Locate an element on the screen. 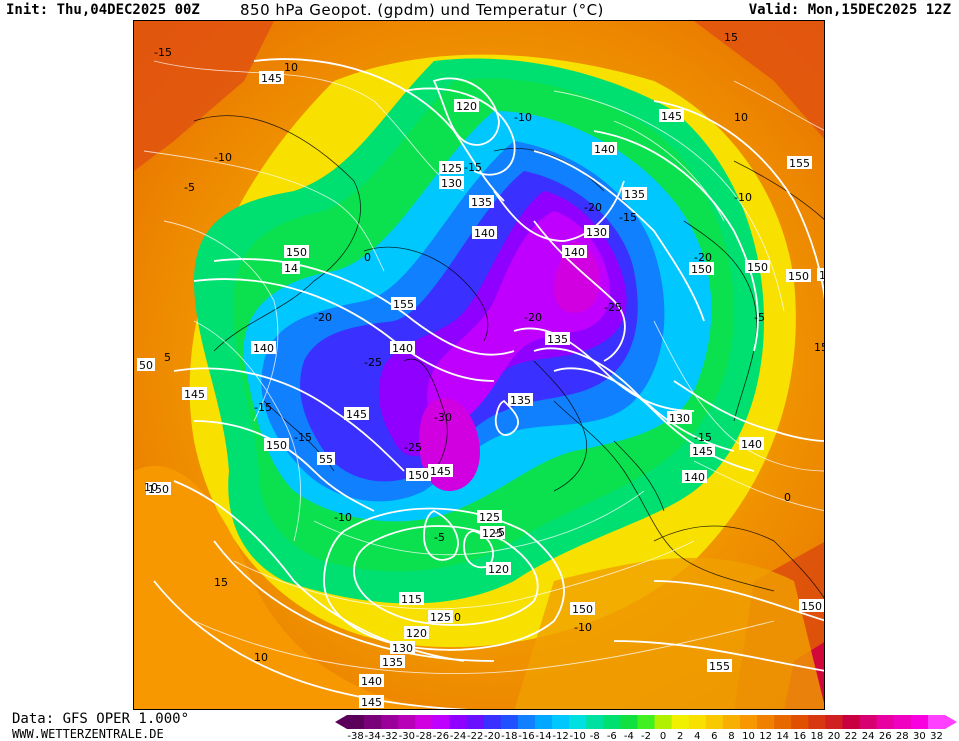 The width and height of the screenshot is (959, 741). svg-text: 115 is located at coordinates (411, 599).